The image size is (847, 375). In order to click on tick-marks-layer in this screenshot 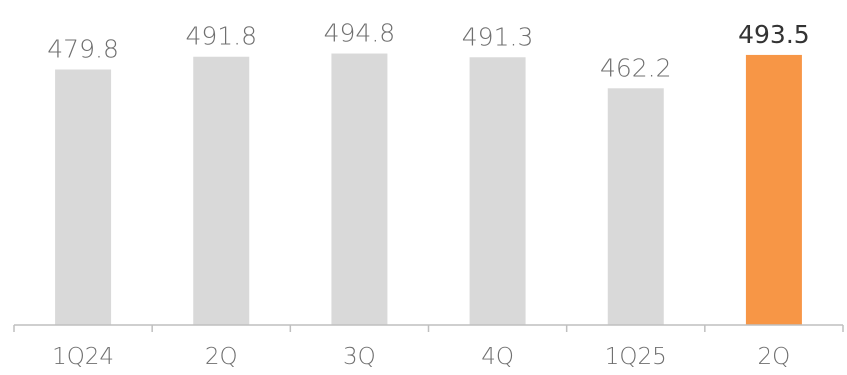, I will do `click(428, 328)`.